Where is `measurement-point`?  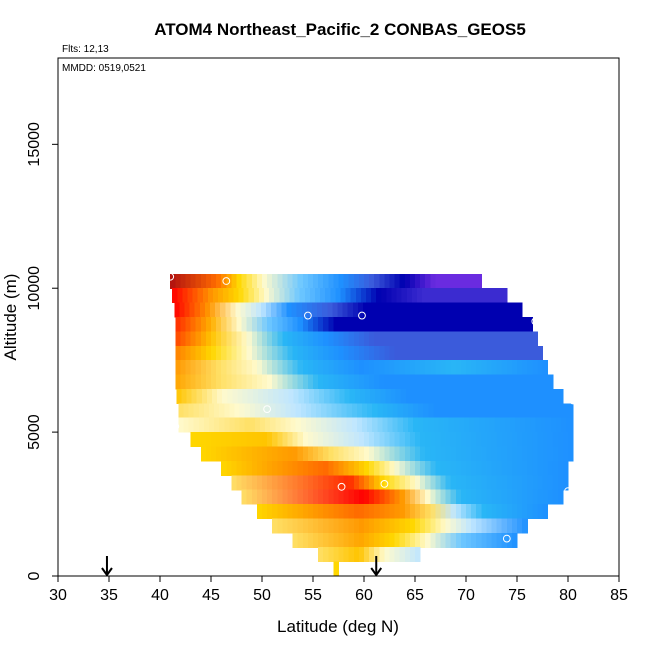 measurement-point is located at coordinates (535, 321).